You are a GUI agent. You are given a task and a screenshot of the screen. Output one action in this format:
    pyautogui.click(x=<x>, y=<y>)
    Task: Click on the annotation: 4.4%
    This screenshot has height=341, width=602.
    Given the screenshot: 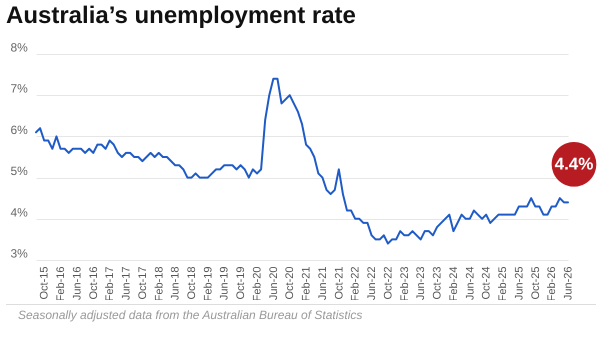 What is the action you would take?
    pyautogui.click(x=574, y=164)
    